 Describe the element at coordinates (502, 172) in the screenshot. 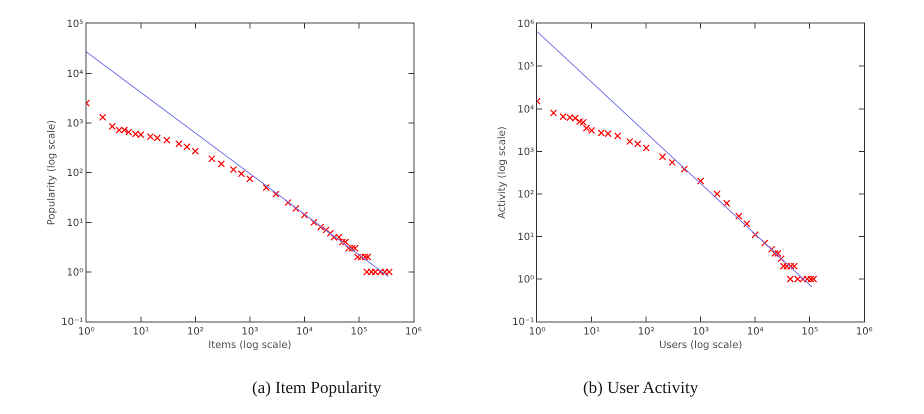

I see `y-axis-title: Activity (log scale)` at that location.